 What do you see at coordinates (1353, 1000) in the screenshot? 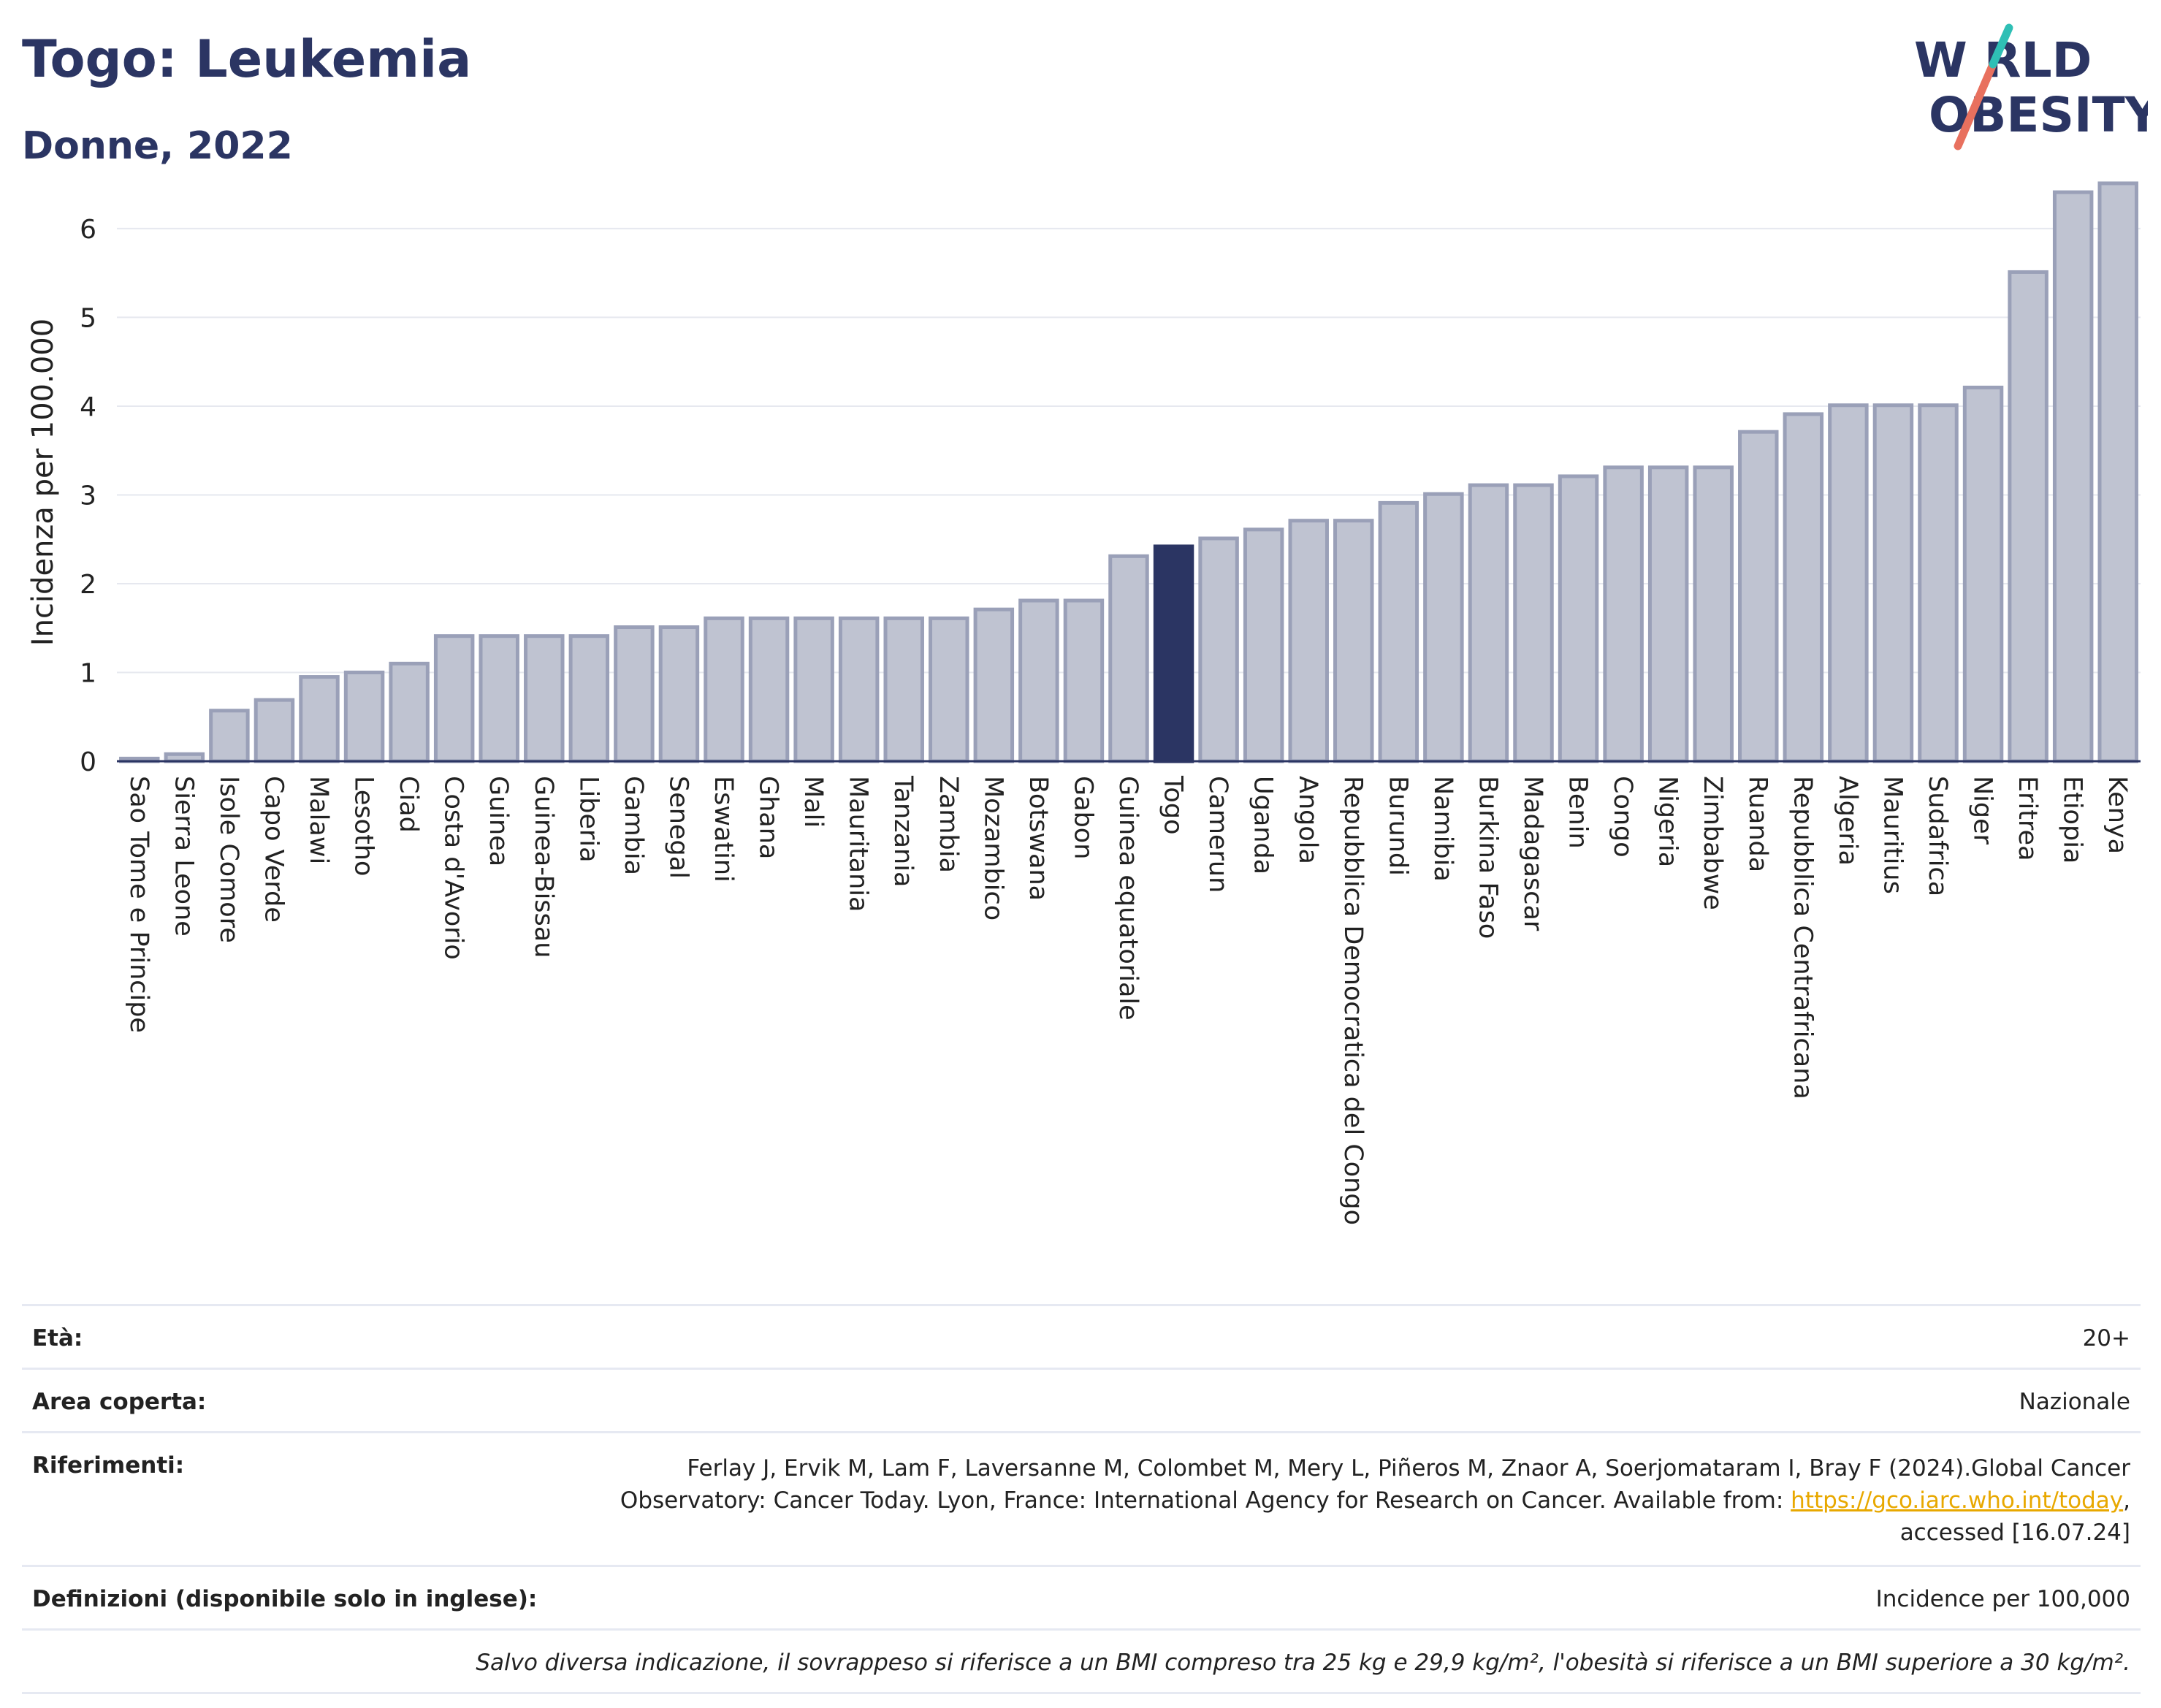
I see `x-tick-label: Repubblica Democratica del Congo` at bounding box center [1353, 1000].